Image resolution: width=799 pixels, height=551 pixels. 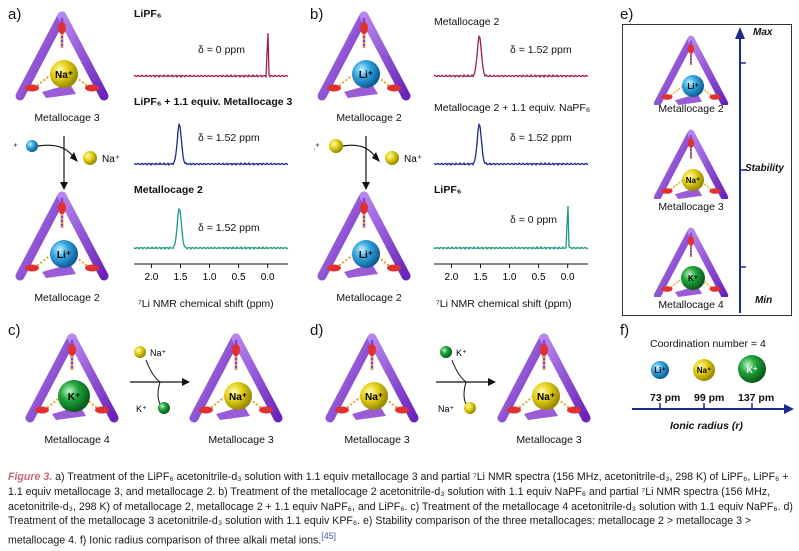 I want to click on stability-label: Stability, so click(x=764, y=168).